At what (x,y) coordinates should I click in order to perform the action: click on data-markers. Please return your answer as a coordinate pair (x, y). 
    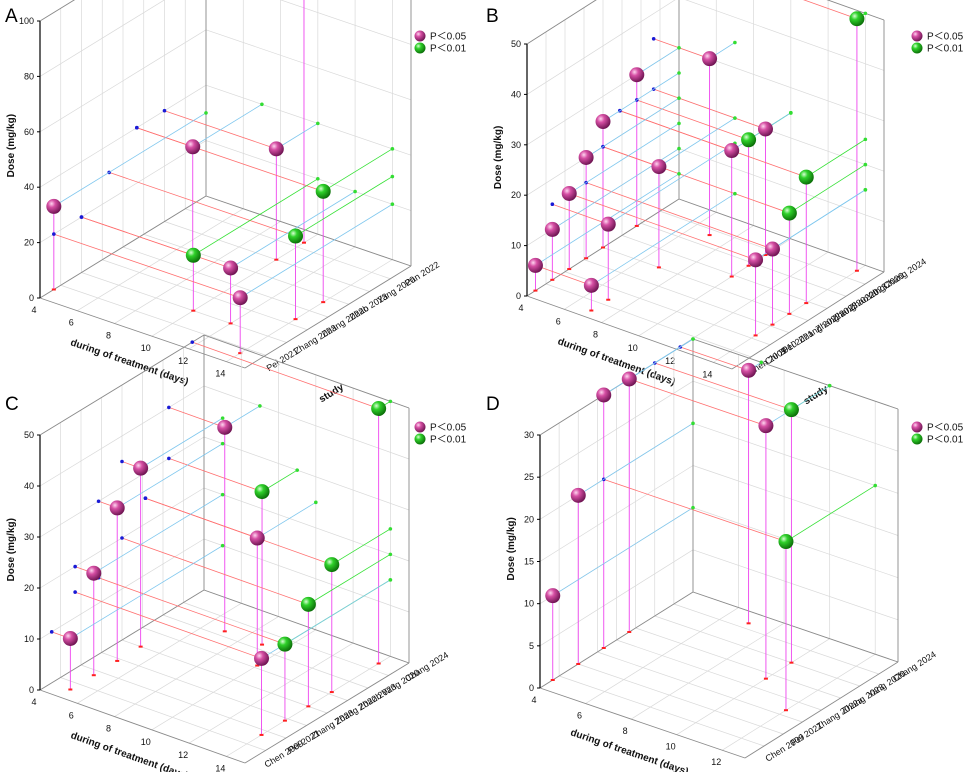
    Looking at the image, I should click on (696, 152).